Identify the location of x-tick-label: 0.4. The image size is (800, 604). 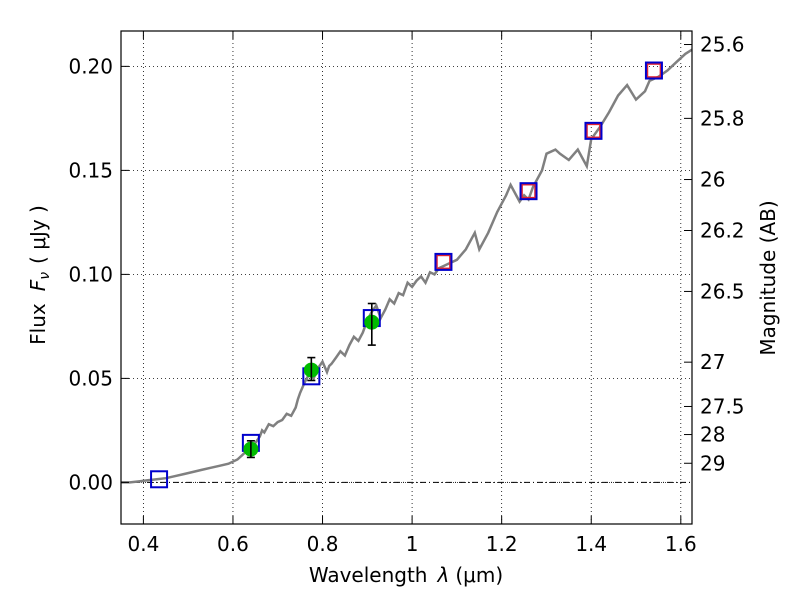
(143, 544).